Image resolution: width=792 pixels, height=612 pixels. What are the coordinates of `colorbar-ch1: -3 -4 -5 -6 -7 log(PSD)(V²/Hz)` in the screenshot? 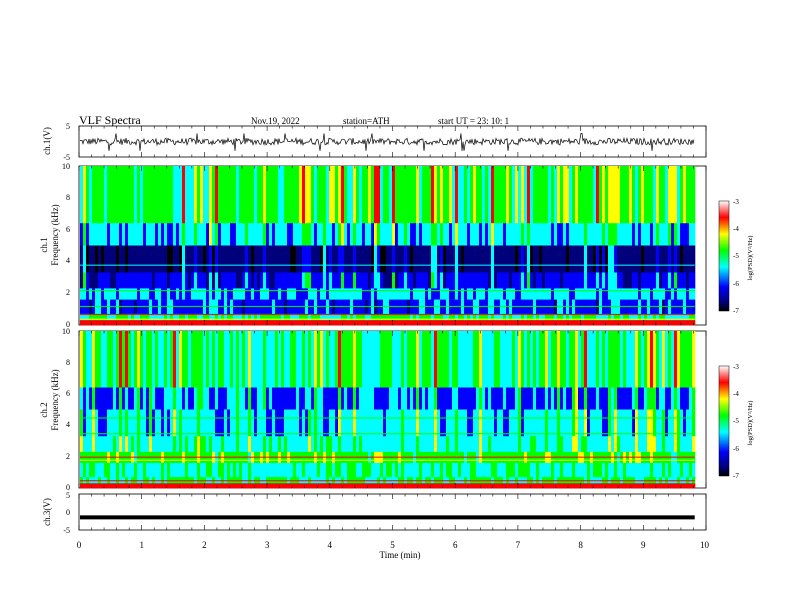 It's located at (736, 256).